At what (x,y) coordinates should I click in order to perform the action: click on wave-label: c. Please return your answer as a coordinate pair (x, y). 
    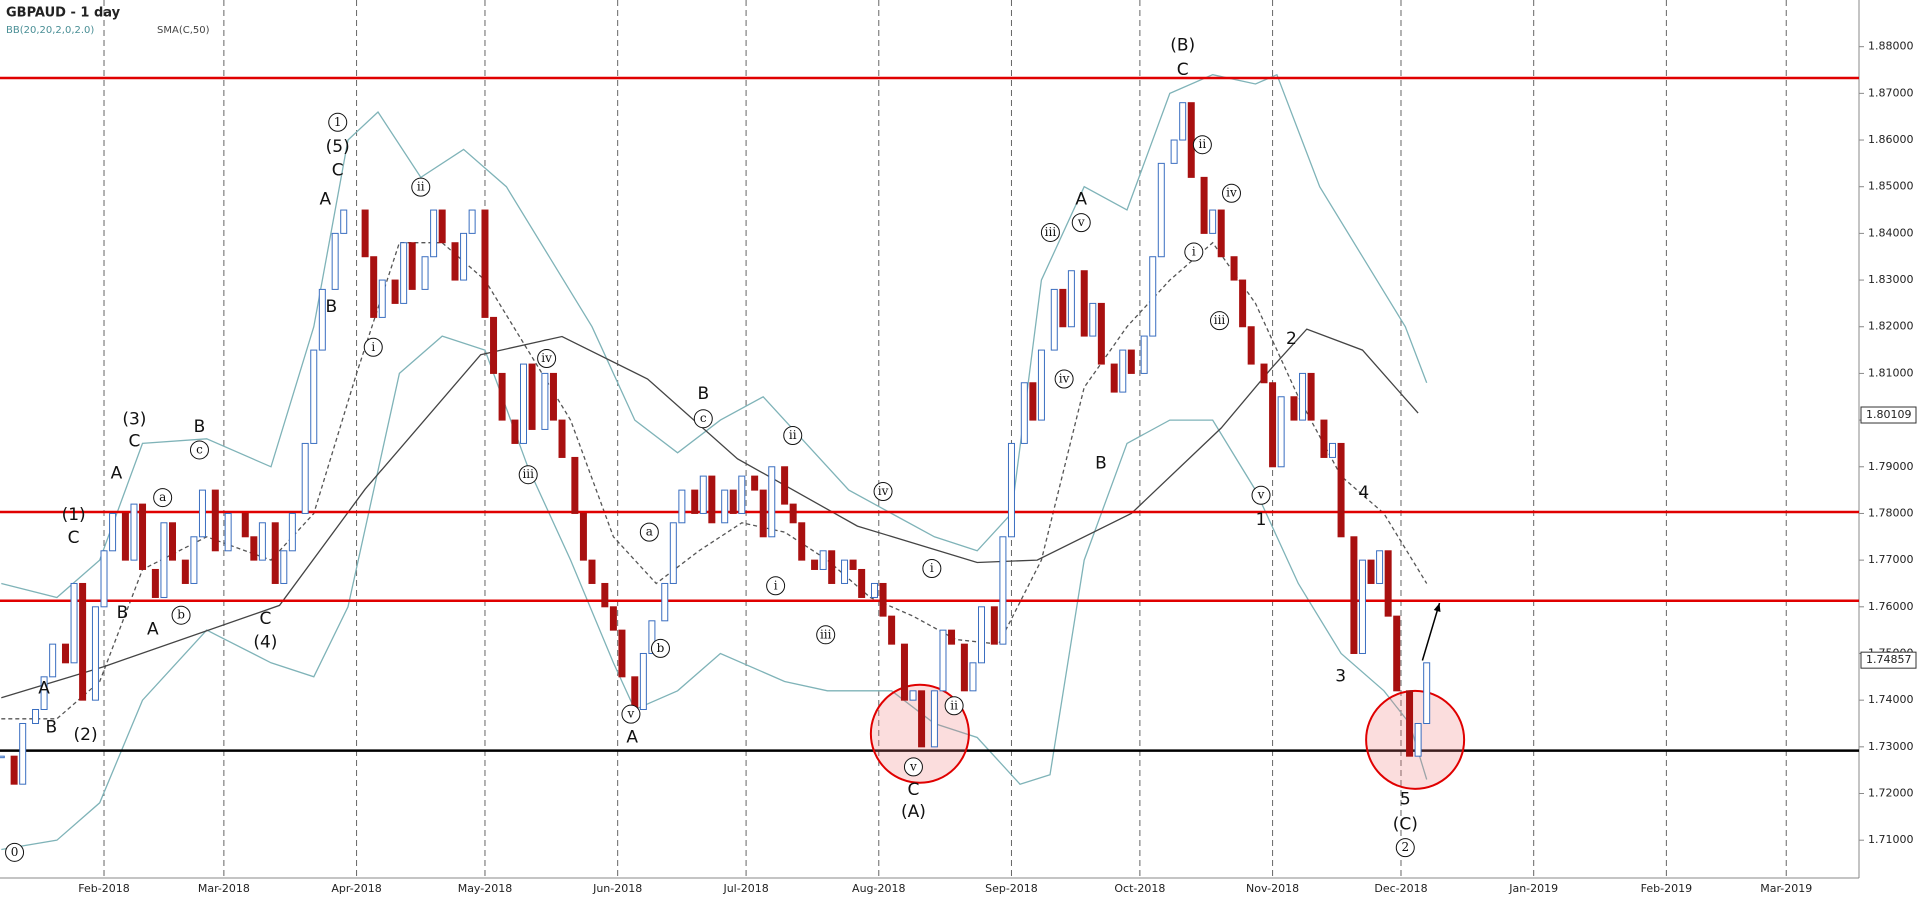
    Looking at the image, I should click on (703, 418).